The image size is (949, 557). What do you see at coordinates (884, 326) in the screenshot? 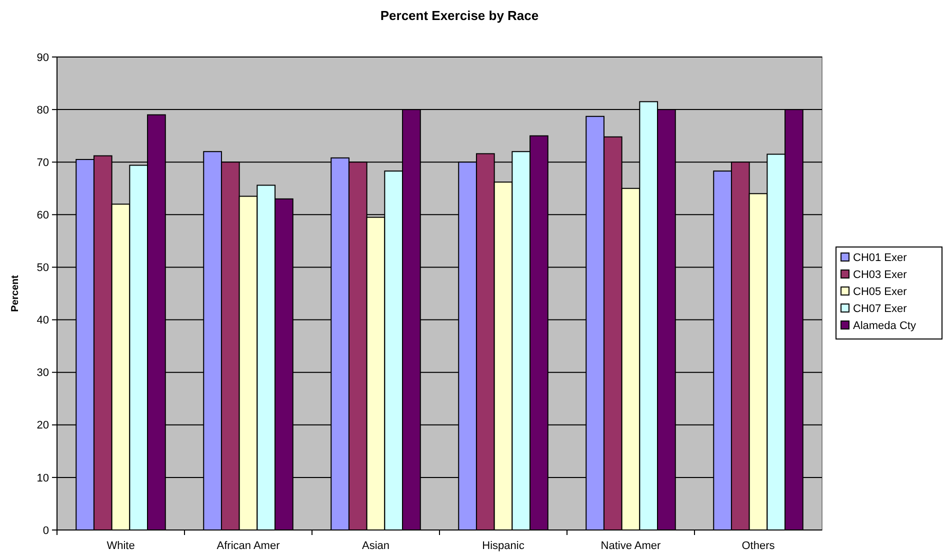
I see `legend-label: Alameda Cty` at bounding box center [884, 326].